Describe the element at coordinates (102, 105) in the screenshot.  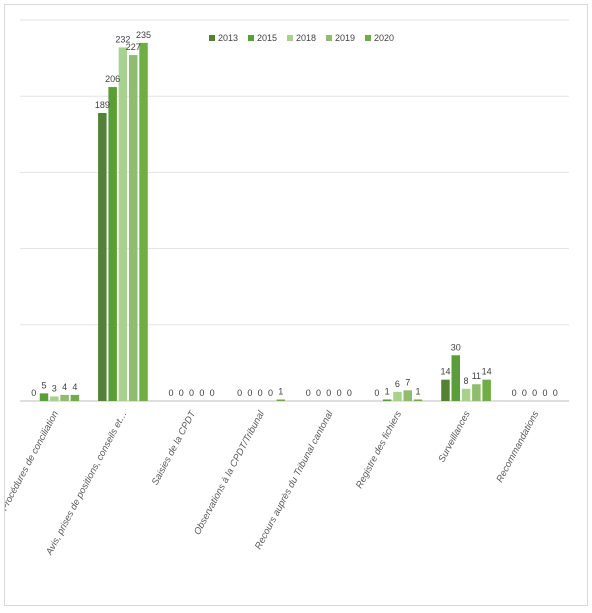
I see `data-label: 189` at that location.